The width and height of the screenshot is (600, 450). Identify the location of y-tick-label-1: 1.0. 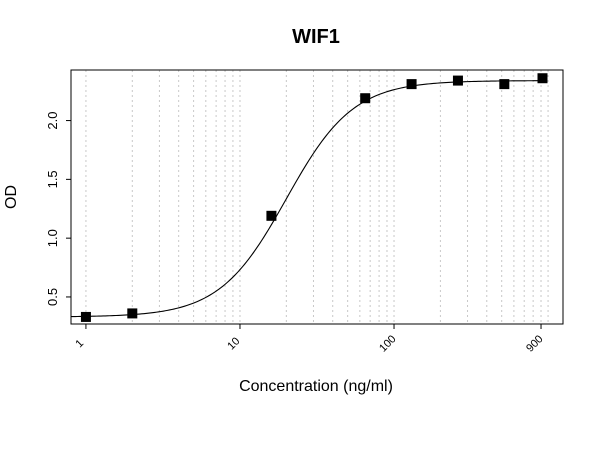
(52, 238).